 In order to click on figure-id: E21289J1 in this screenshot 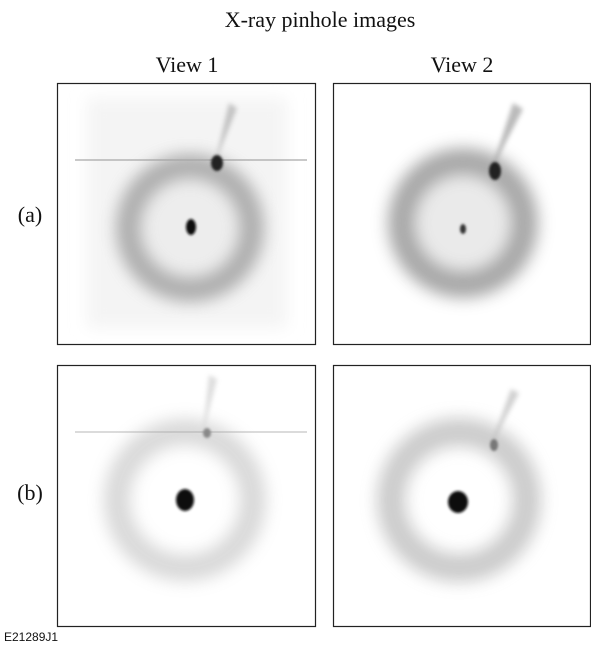, I will do `click(31, 637)`.